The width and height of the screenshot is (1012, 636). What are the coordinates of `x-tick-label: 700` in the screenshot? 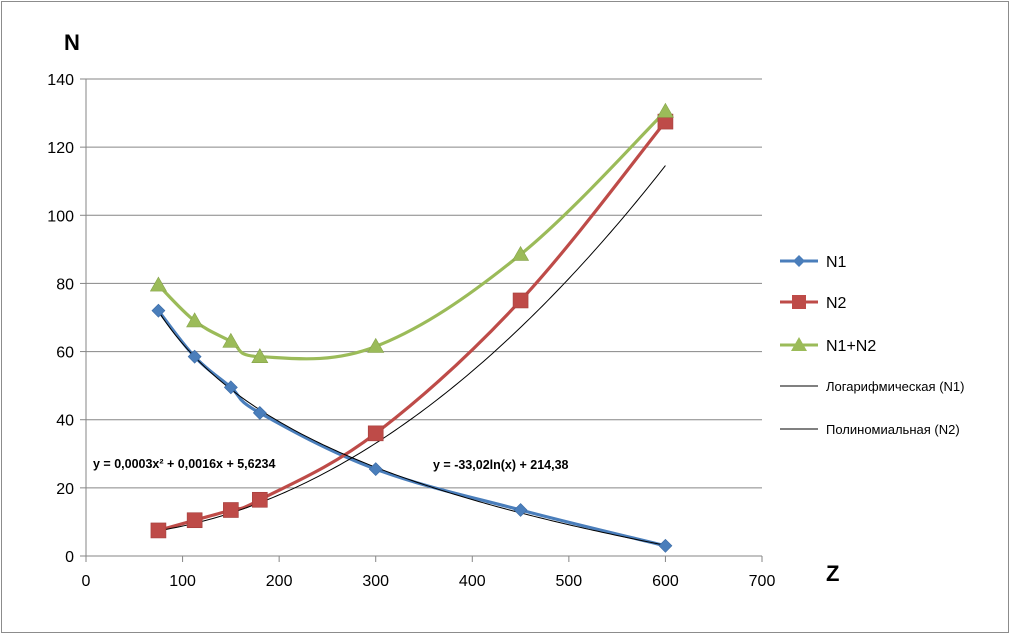 It's located at (762, 581).